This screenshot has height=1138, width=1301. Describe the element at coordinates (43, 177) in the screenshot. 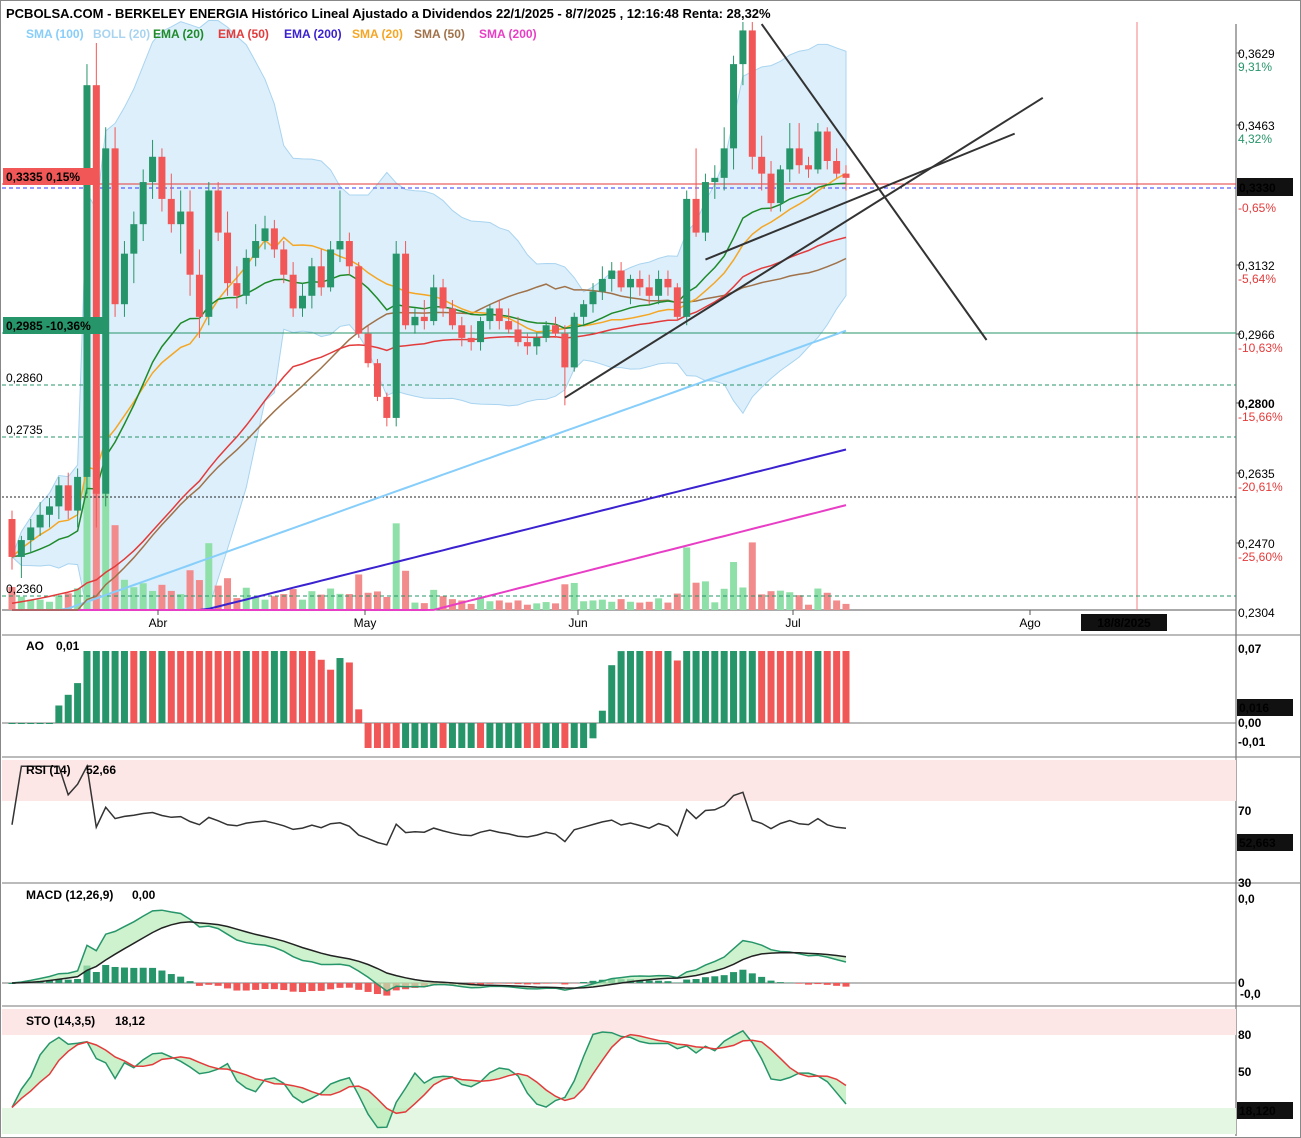

I see `level-tag-current: 0,3335 0,15%` at that location.